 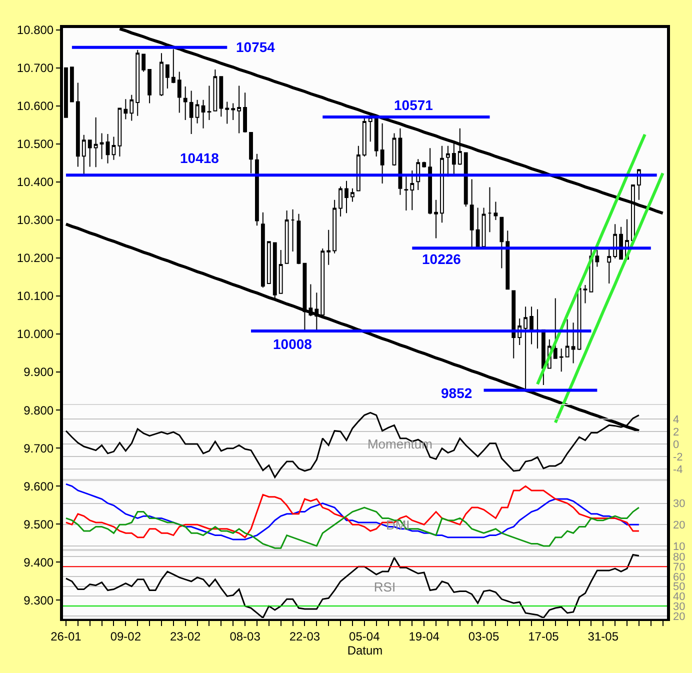 What do you see at coordinates (39, 524) in the screenshot?
I see `y-tick-label: 9.500` at bounding box center [39, 524].